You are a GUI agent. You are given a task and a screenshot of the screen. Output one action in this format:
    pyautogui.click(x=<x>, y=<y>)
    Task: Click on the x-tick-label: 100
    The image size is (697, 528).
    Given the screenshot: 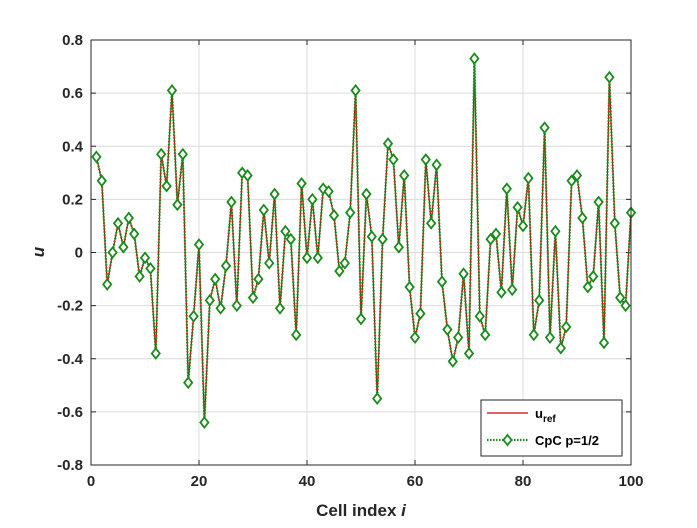 What is the action you would take?
    pyautogui.click(x=630, y=481)
    